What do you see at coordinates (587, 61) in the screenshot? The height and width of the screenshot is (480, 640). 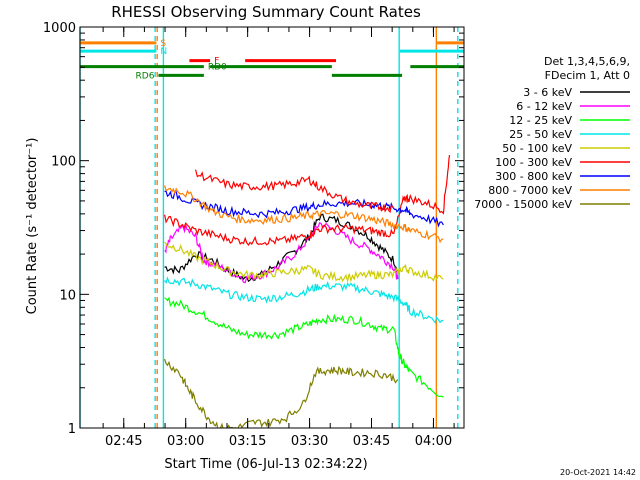 I see `legend-header-line-1: Det 1,3,4,5,6,9,` at bounding box center [587, 61].